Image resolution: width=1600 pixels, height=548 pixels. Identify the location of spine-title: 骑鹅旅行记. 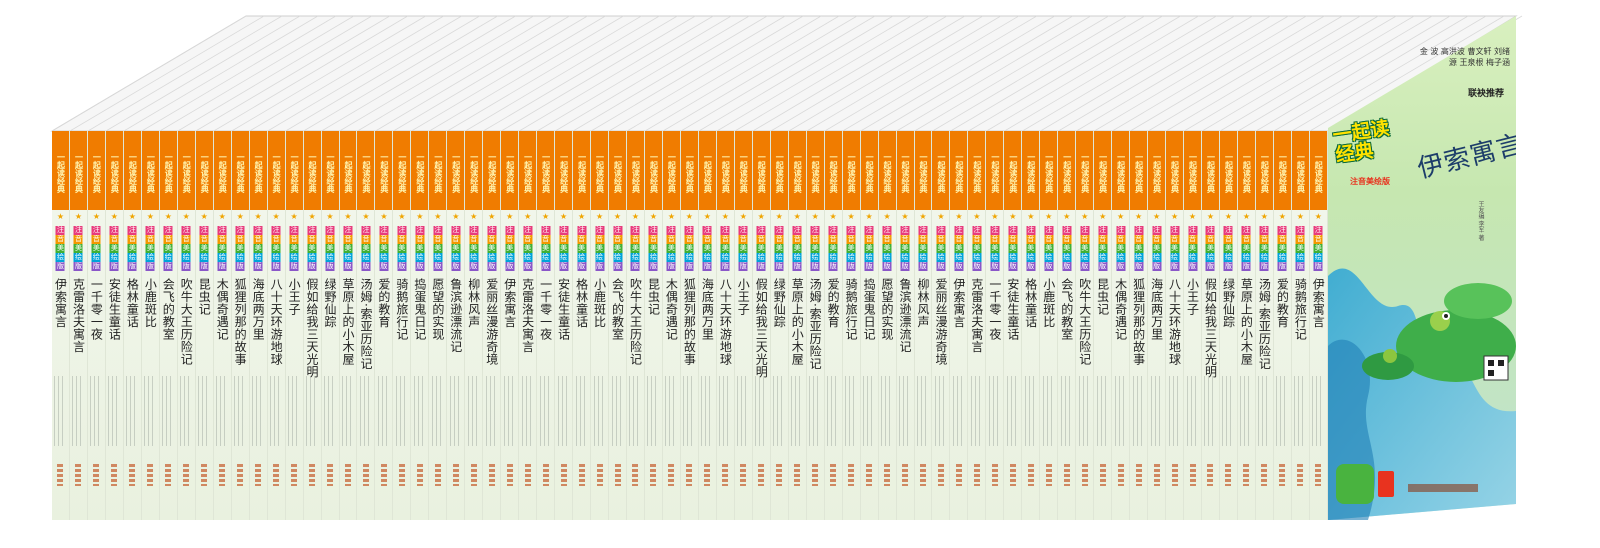
(851, 309).